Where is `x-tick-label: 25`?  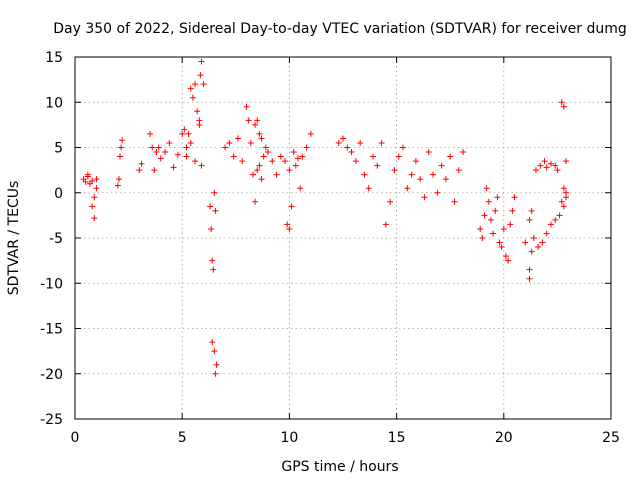
x-tick-label: 25 is located at coordinates (611, 438).